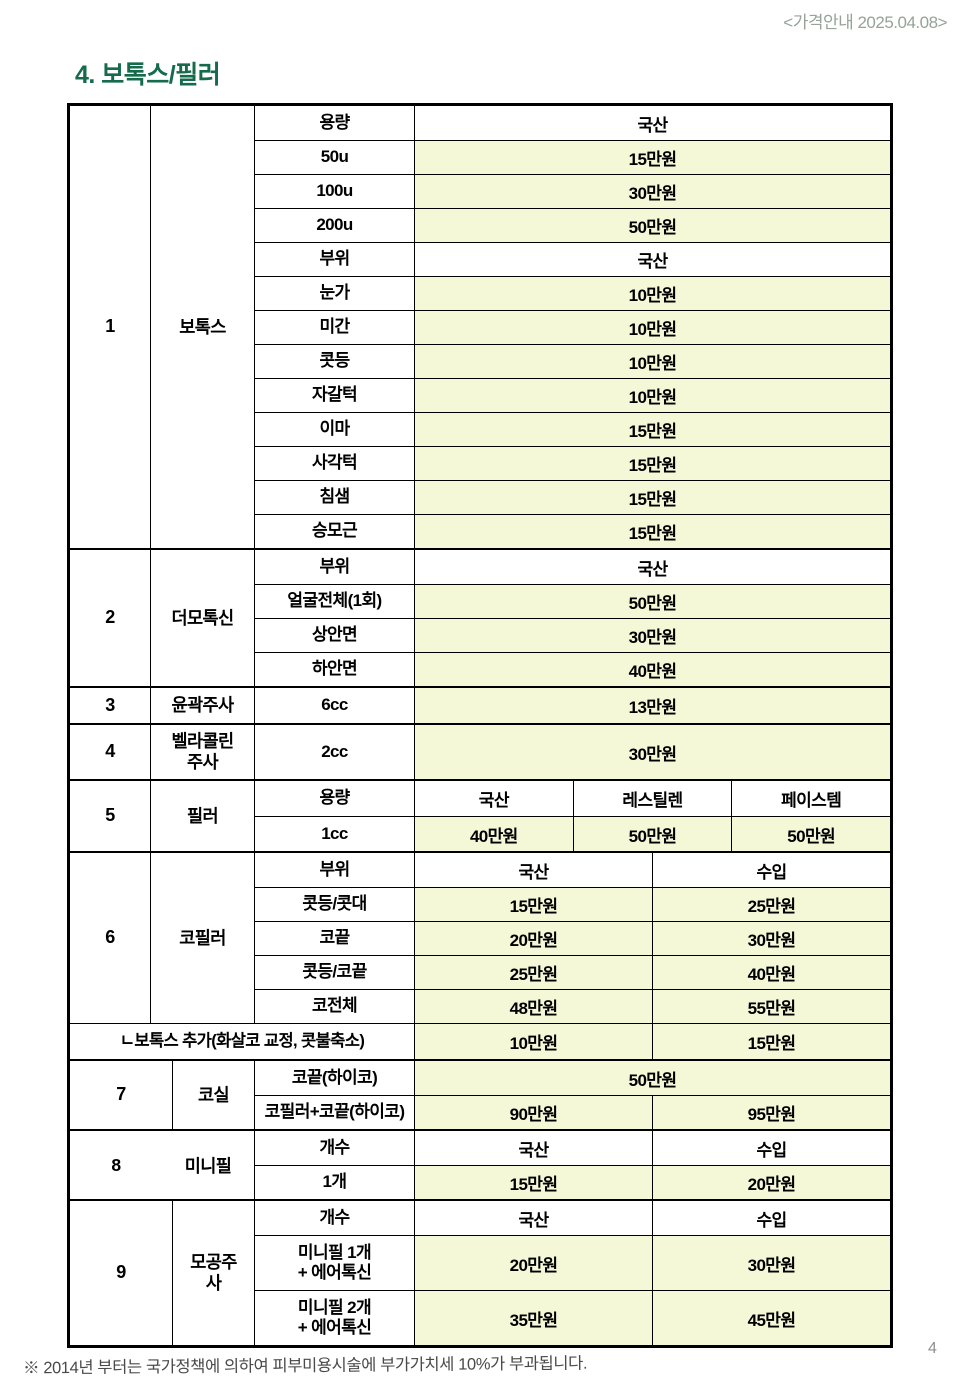 The height and width of the screenshot is (1387, 960). I want to click on section-nose-filler: 6 코필러 부위 국산 수입 콧등/콧대 15만원 25만원, so click(480, 937).